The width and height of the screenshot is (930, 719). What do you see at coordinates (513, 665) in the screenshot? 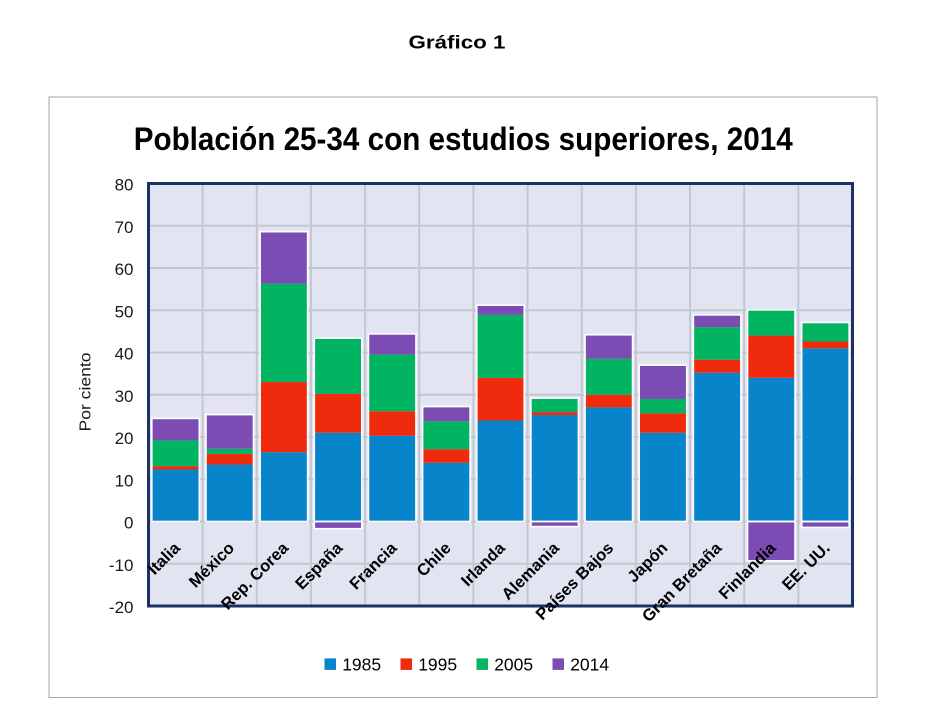
I see `svg-text: 2005` at bounding box center [513, 665].